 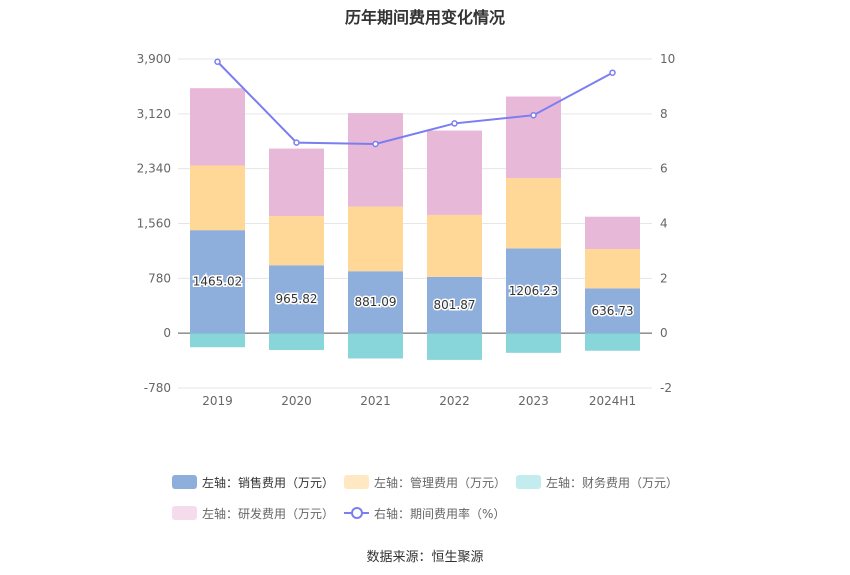 I want to click on y-right-tick-label: 8, so click(x=664, y=114).